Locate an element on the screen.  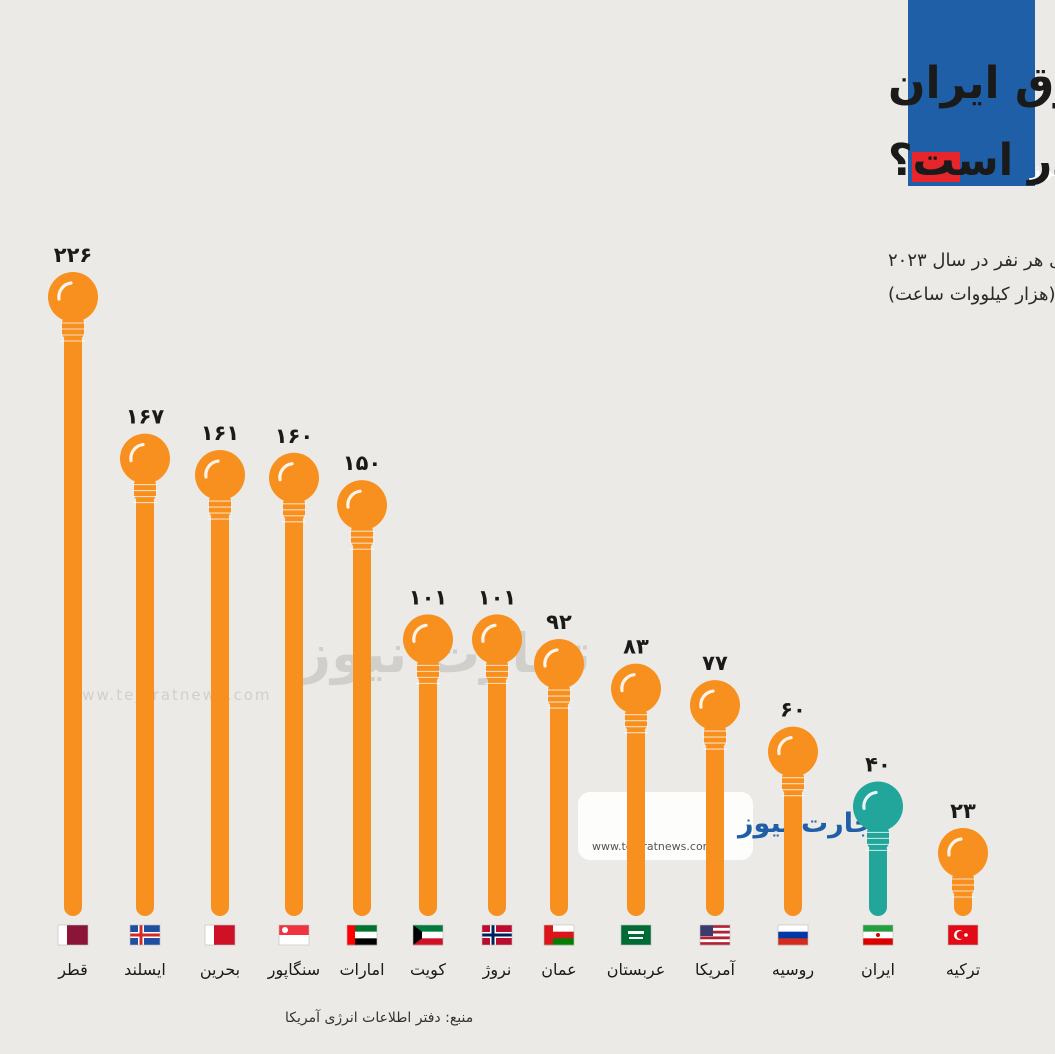
value-label: ۹۲ is located at coordinates (559, 622).